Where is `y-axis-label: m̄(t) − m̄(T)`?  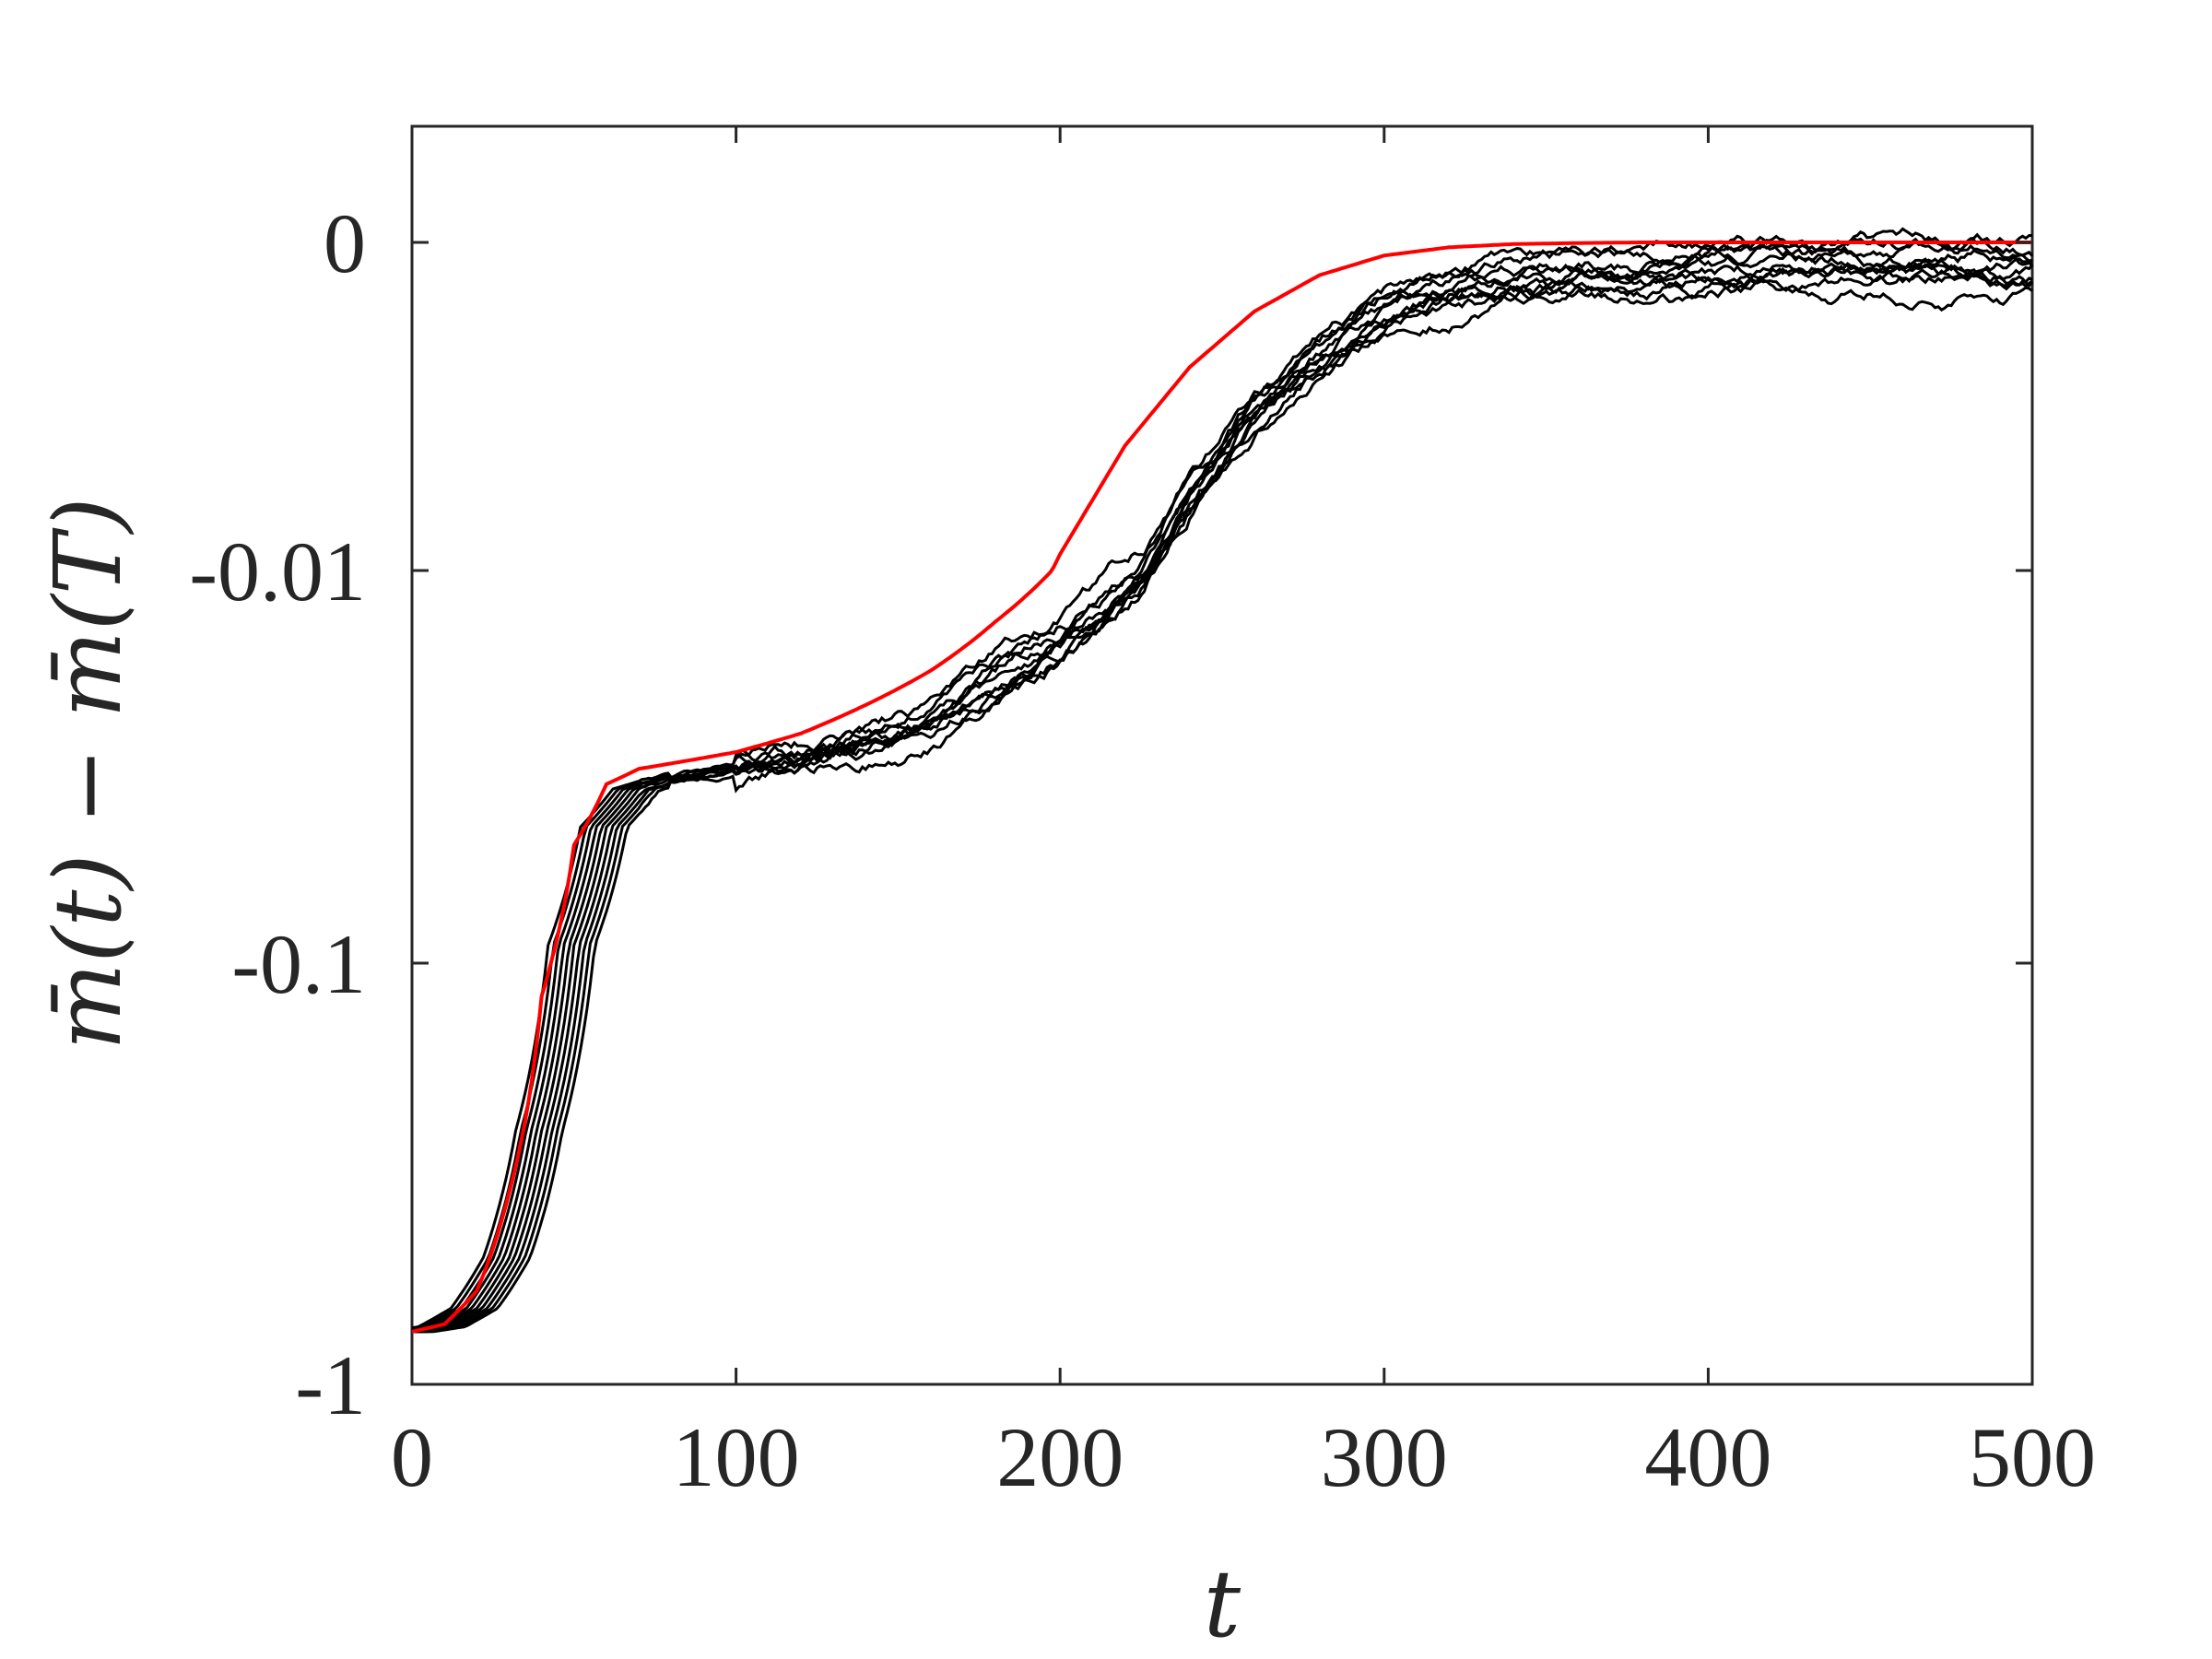 y-axis-label: m̄(t) − m̄(T) is located at coordinates (88, 774).